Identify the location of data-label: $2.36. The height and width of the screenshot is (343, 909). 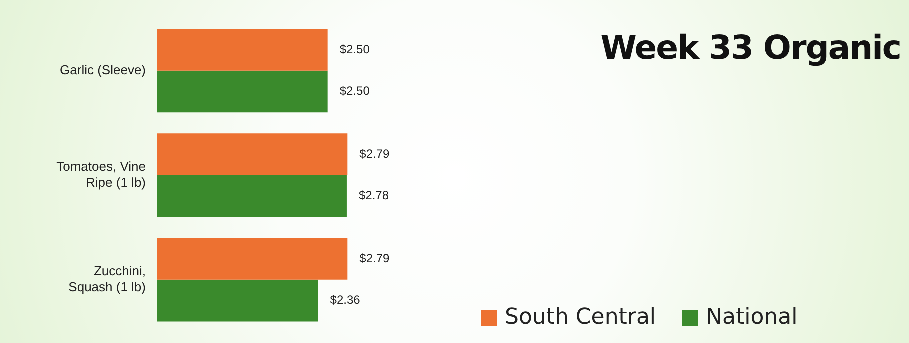
(345, 300).